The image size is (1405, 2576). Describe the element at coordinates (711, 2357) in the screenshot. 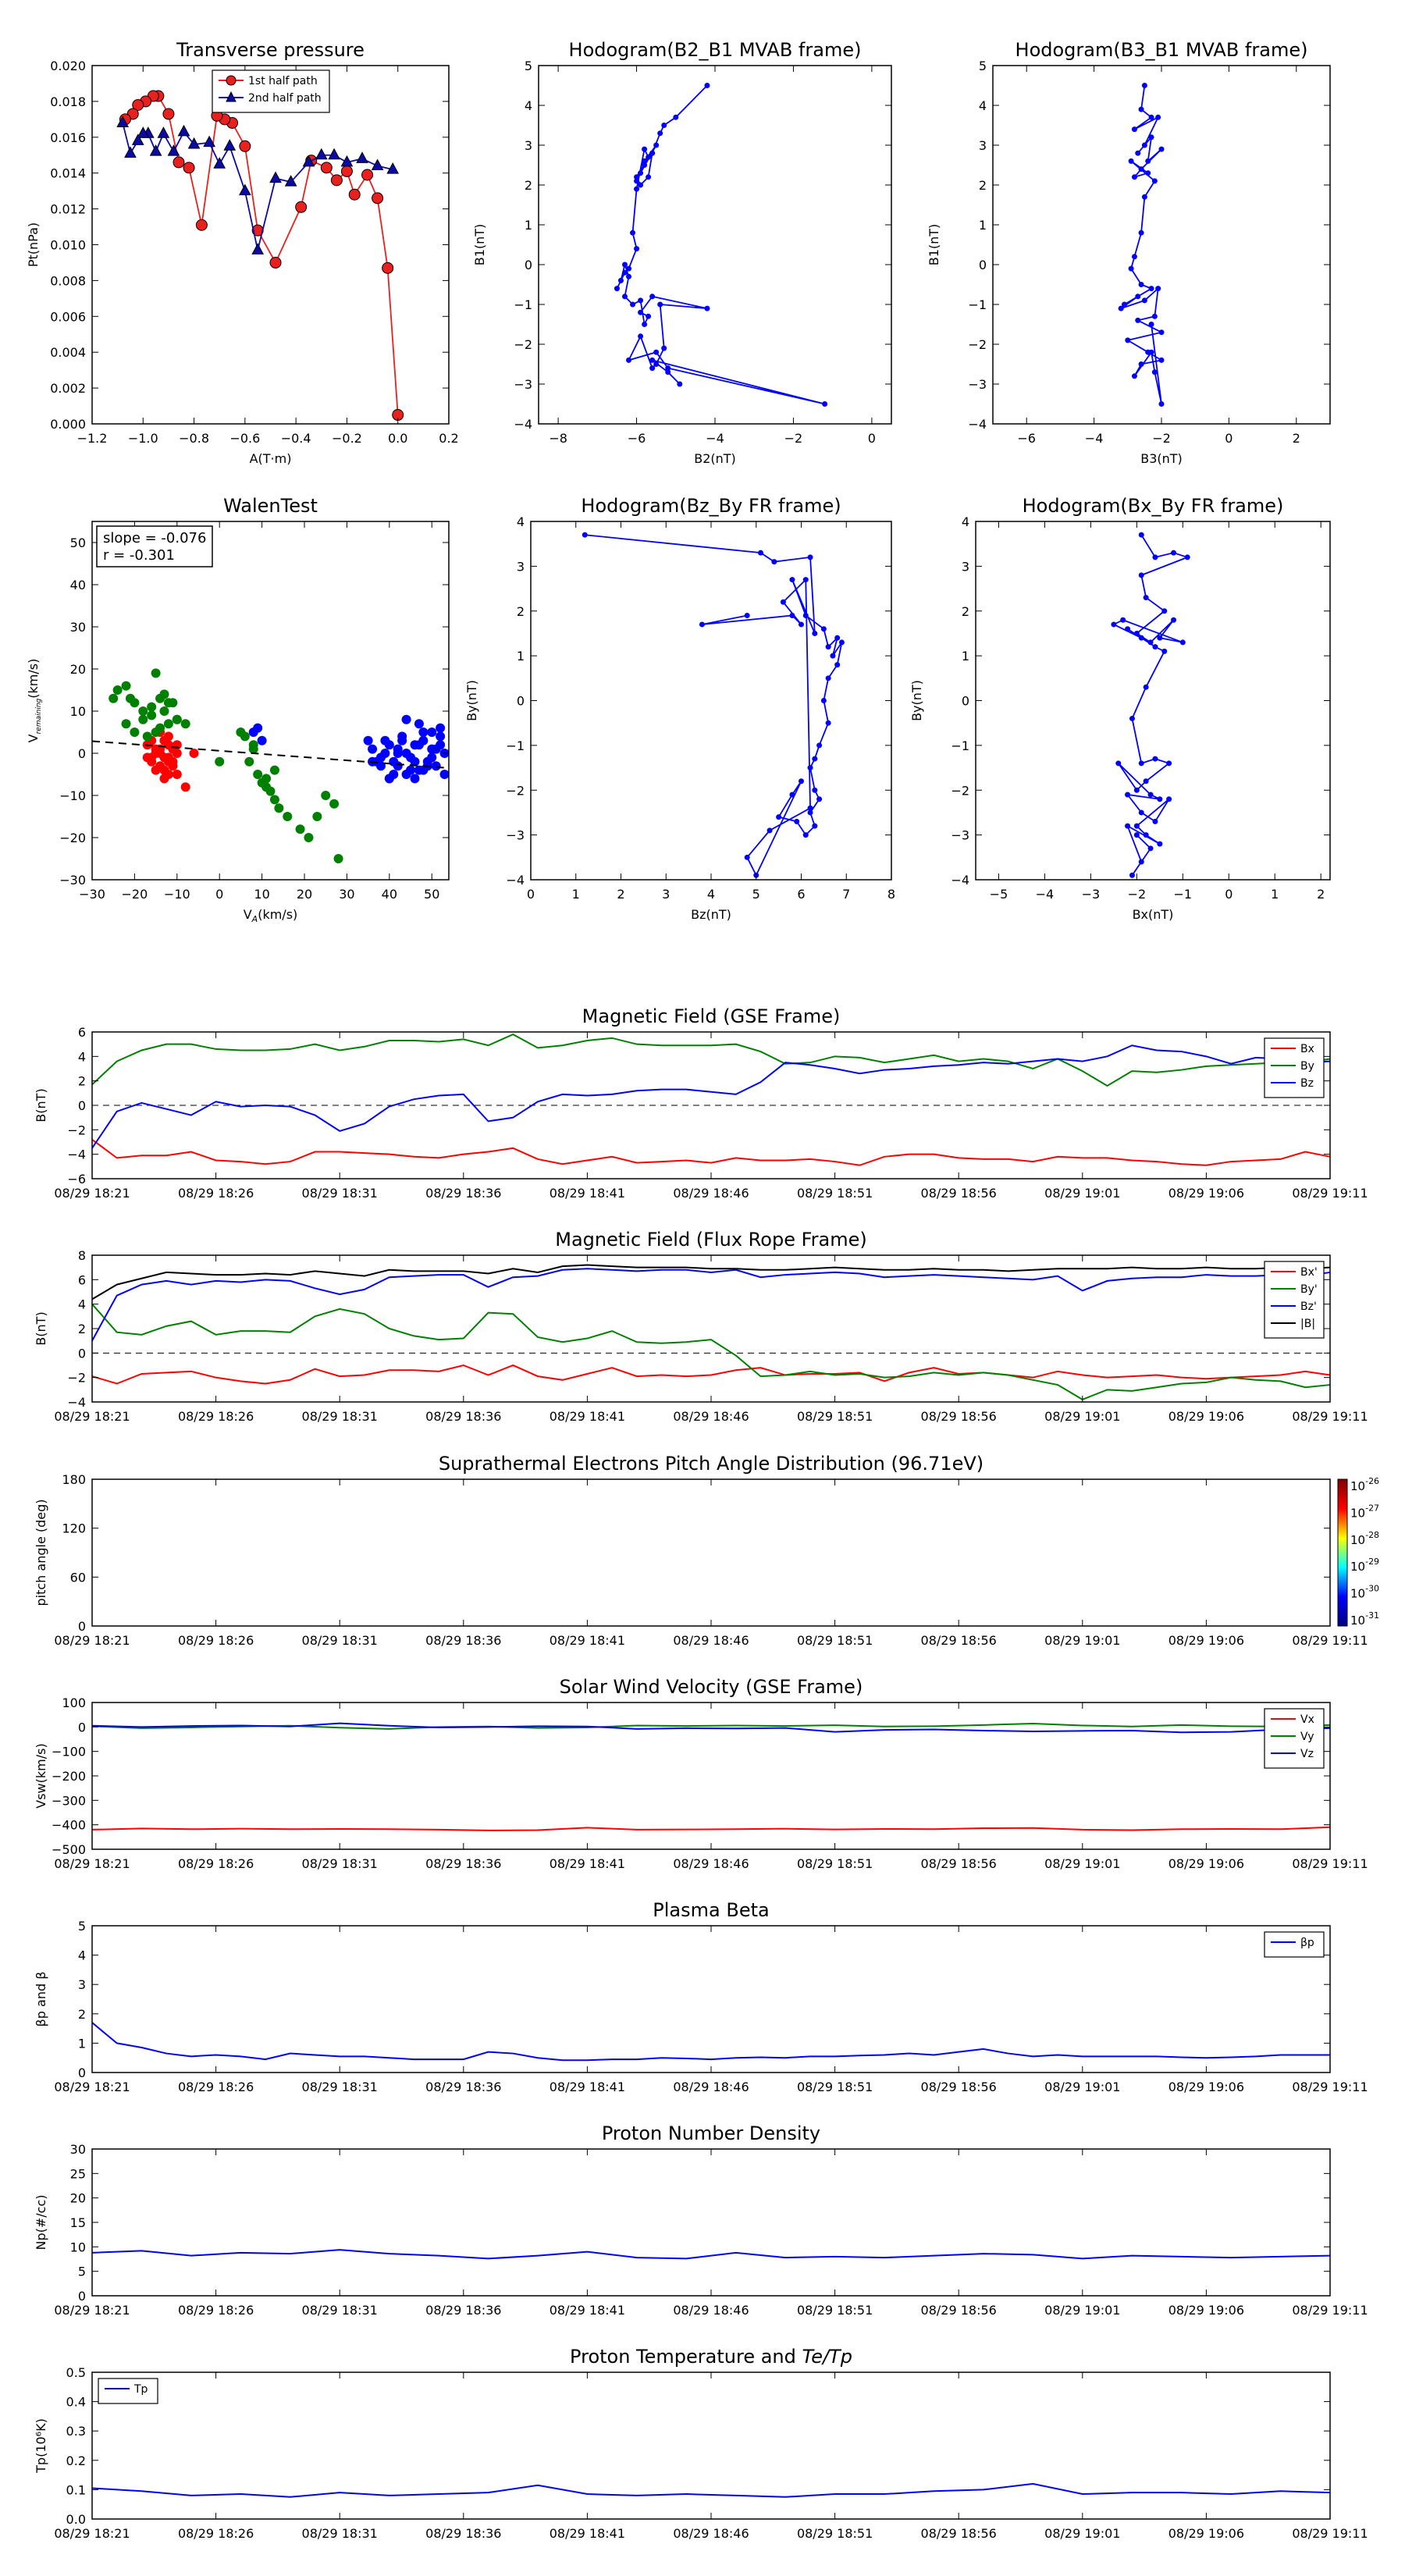

I see `chart-title: Proton Temperature and Te/Tp` at that location.